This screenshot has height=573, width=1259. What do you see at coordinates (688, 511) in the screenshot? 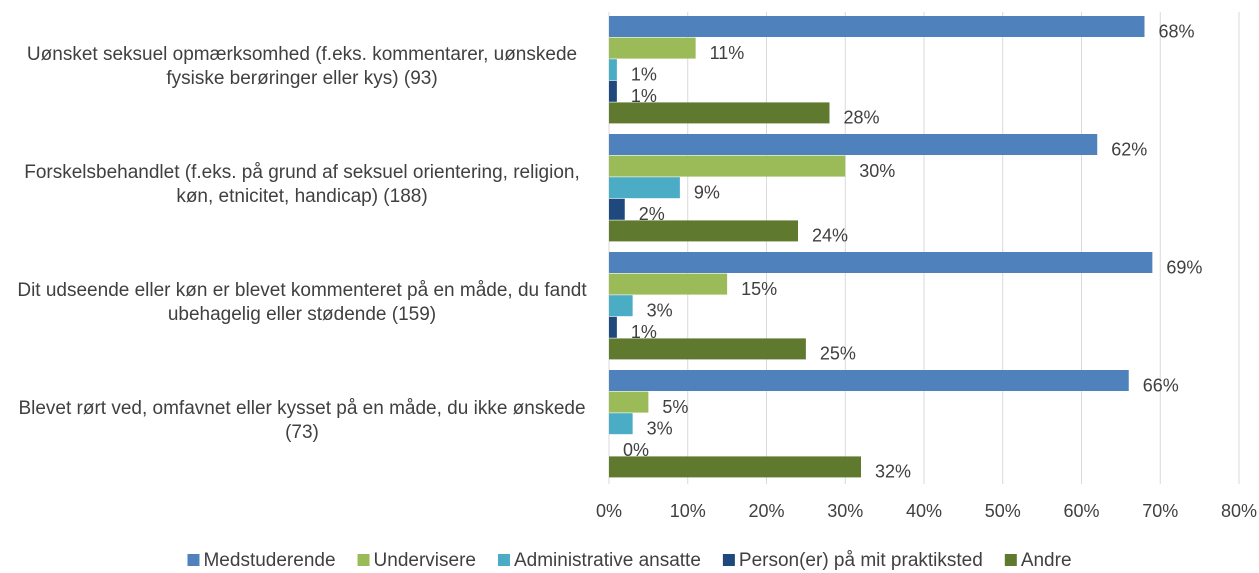
I see `x-tick-label: 10%` at bounding box center [688, 511].